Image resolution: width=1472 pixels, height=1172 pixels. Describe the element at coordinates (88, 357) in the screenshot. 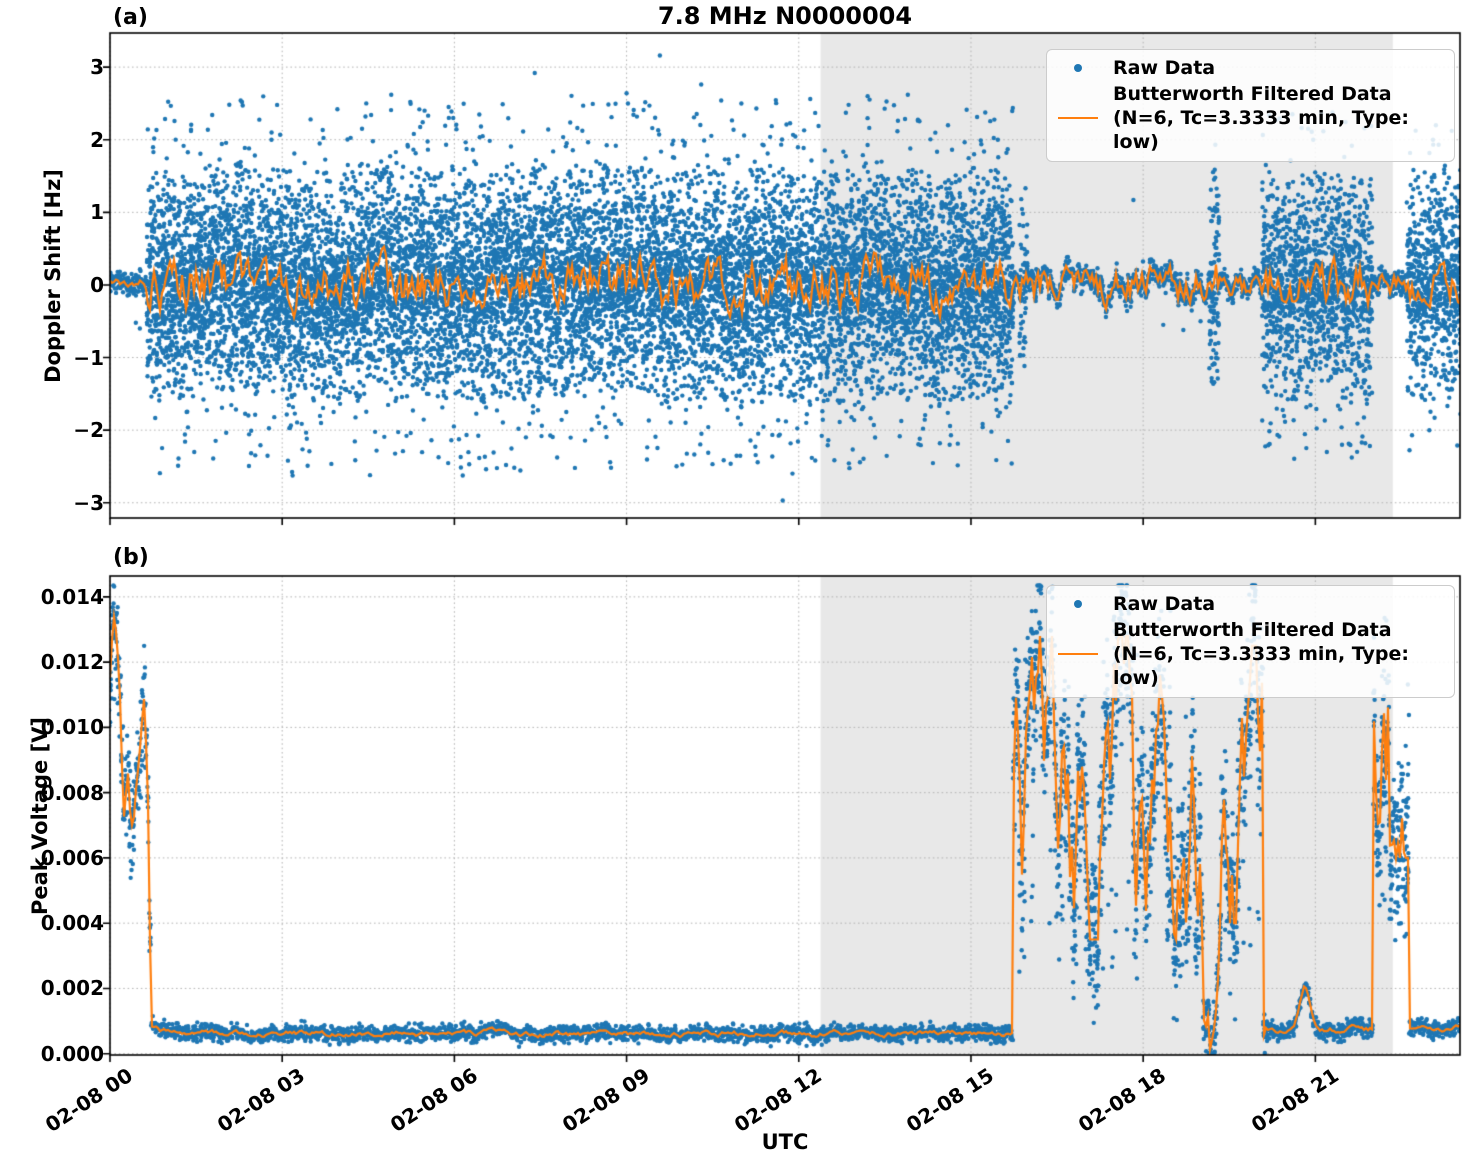

I see `y-tick-label: −1` at that location.